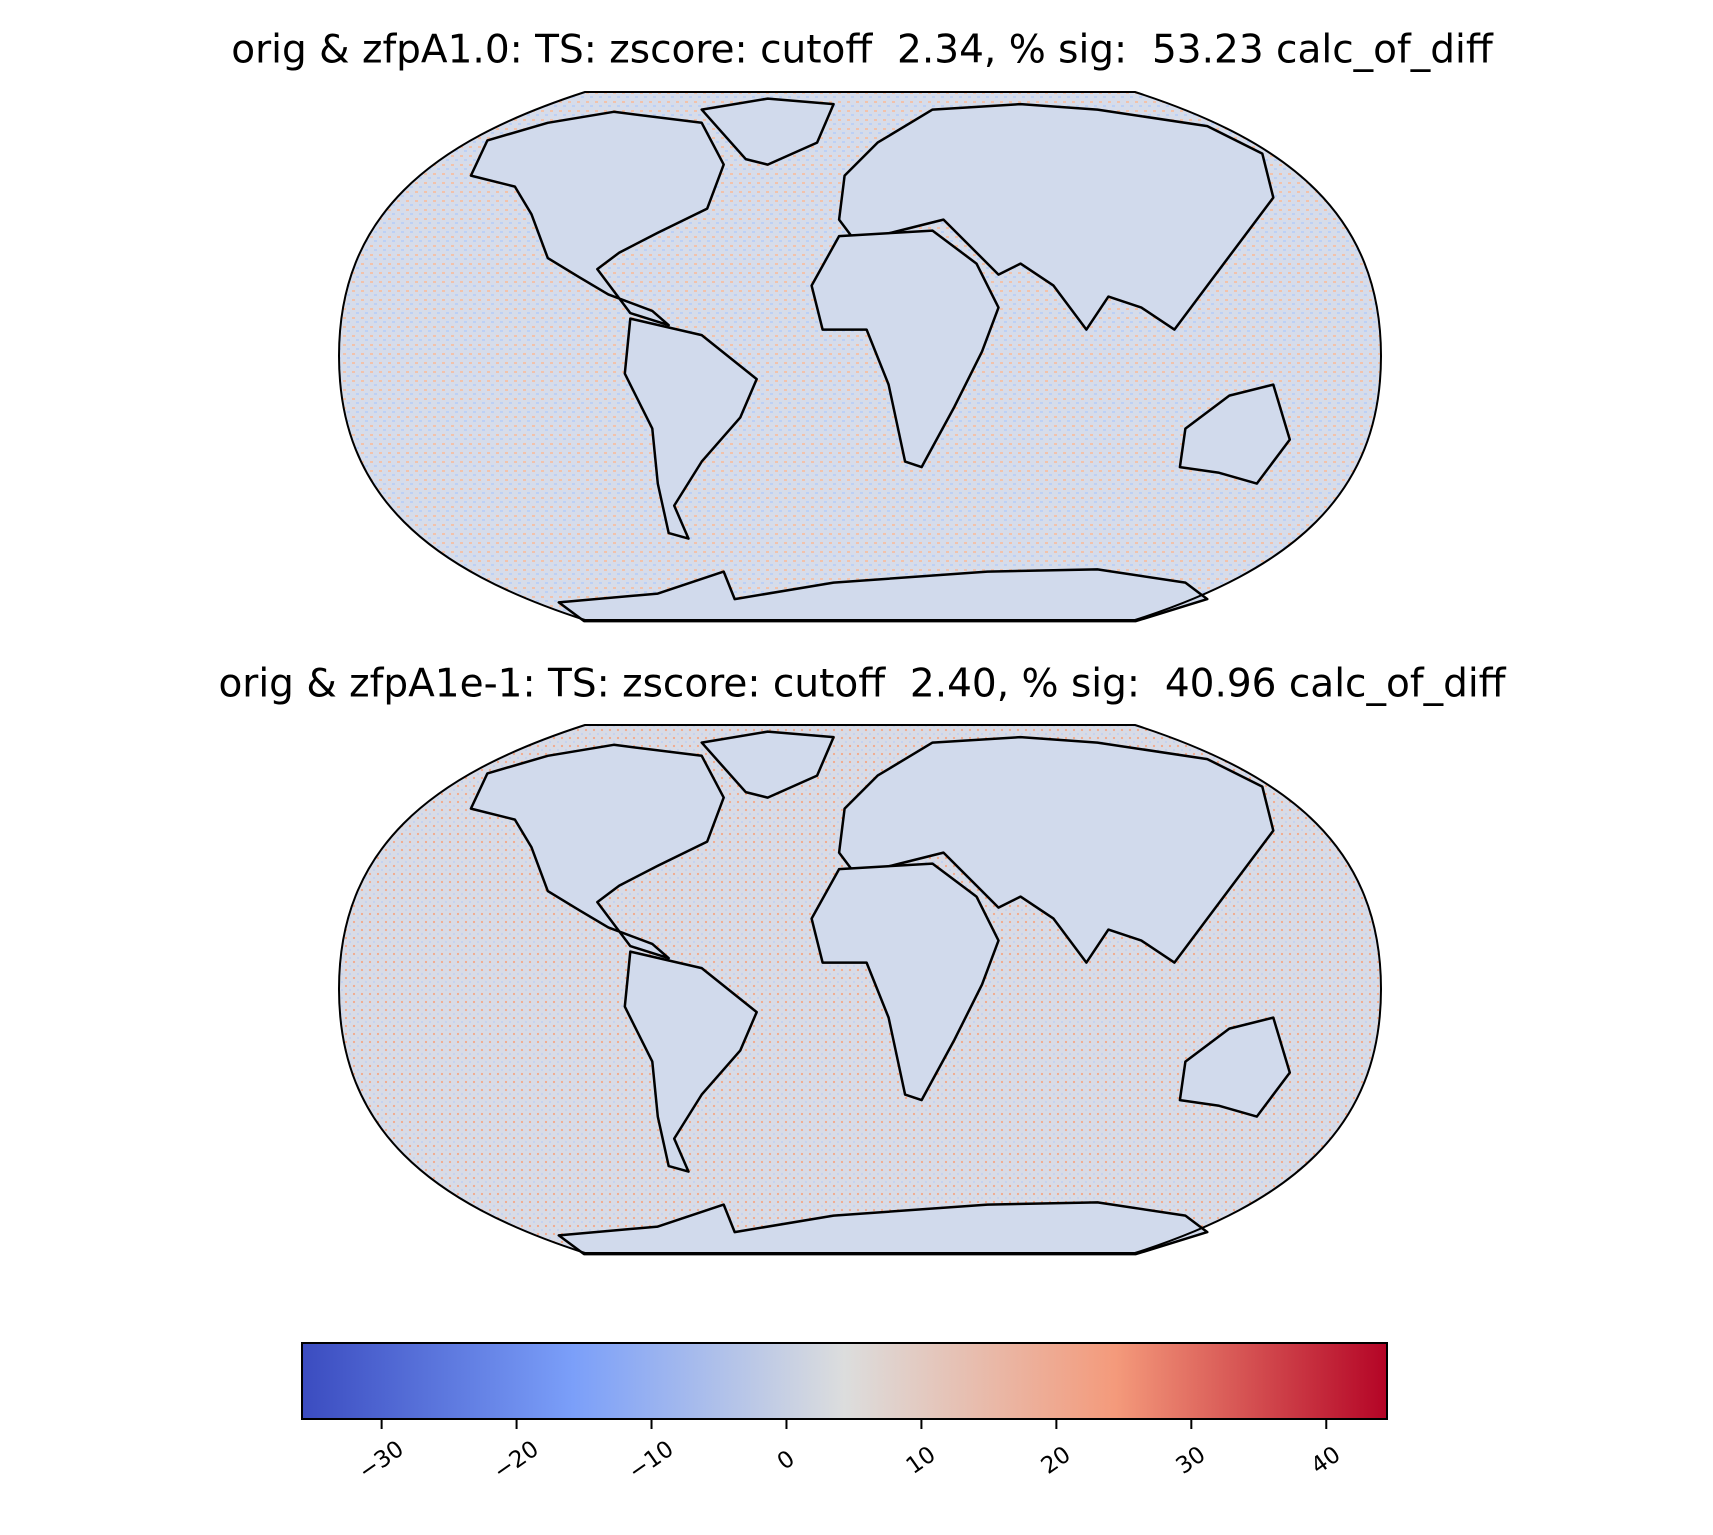 Image resolution: width=1713 pixels, height=1535 pixels. I want to click on tick-label: 10, so click(921, 1461).